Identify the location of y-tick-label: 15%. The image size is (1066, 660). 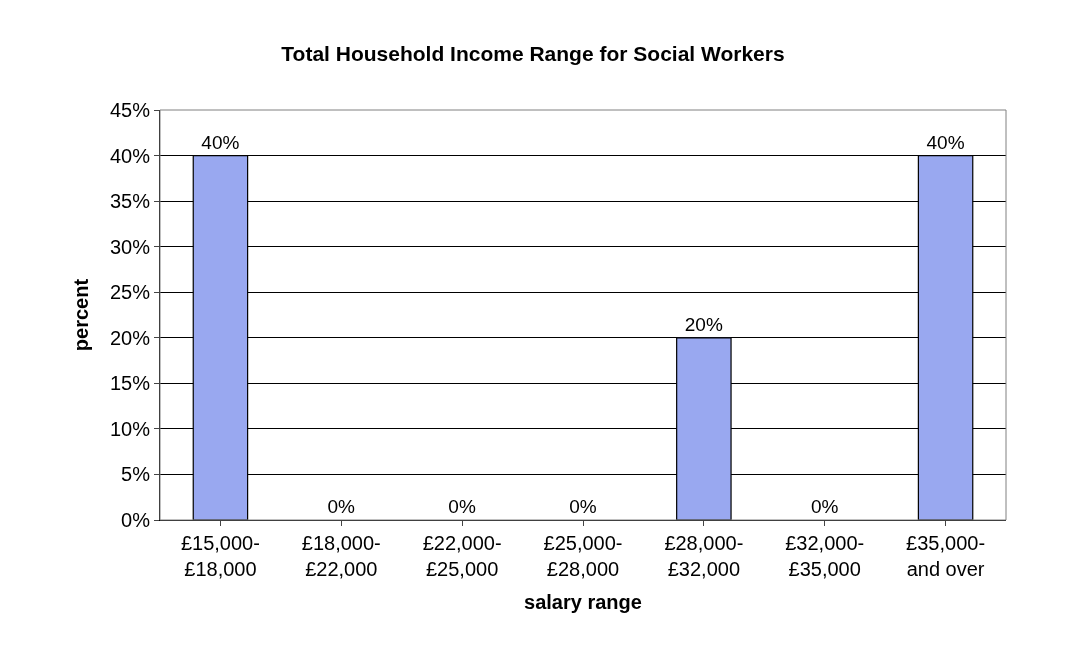
(130, 383).